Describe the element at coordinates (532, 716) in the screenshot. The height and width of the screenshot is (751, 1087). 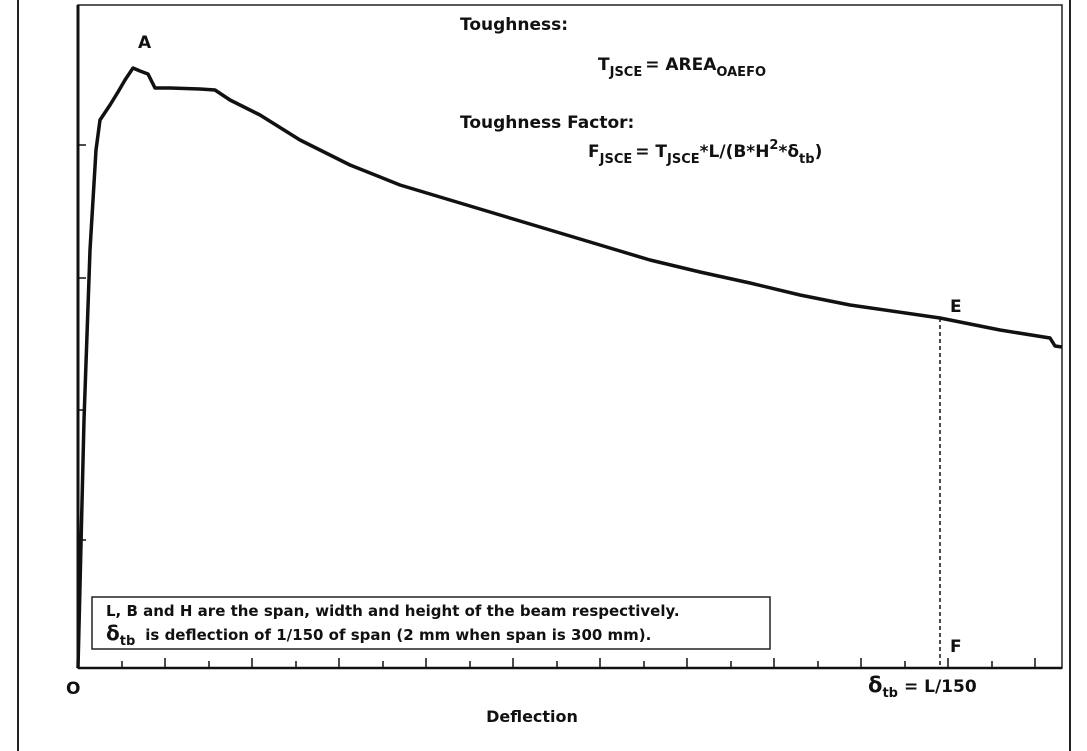
I see `x-axis-label: Deflection` at that location.